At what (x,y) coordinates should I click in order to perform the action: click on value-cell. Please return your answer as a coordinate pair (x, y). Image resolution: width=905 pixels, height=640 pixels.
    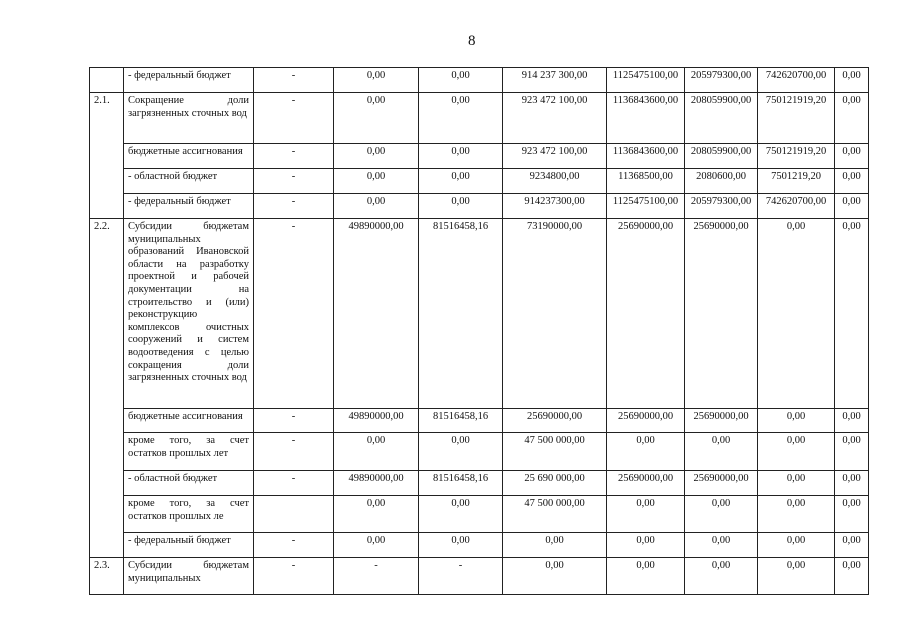
    Looking at the image, I should click on (293, 514).